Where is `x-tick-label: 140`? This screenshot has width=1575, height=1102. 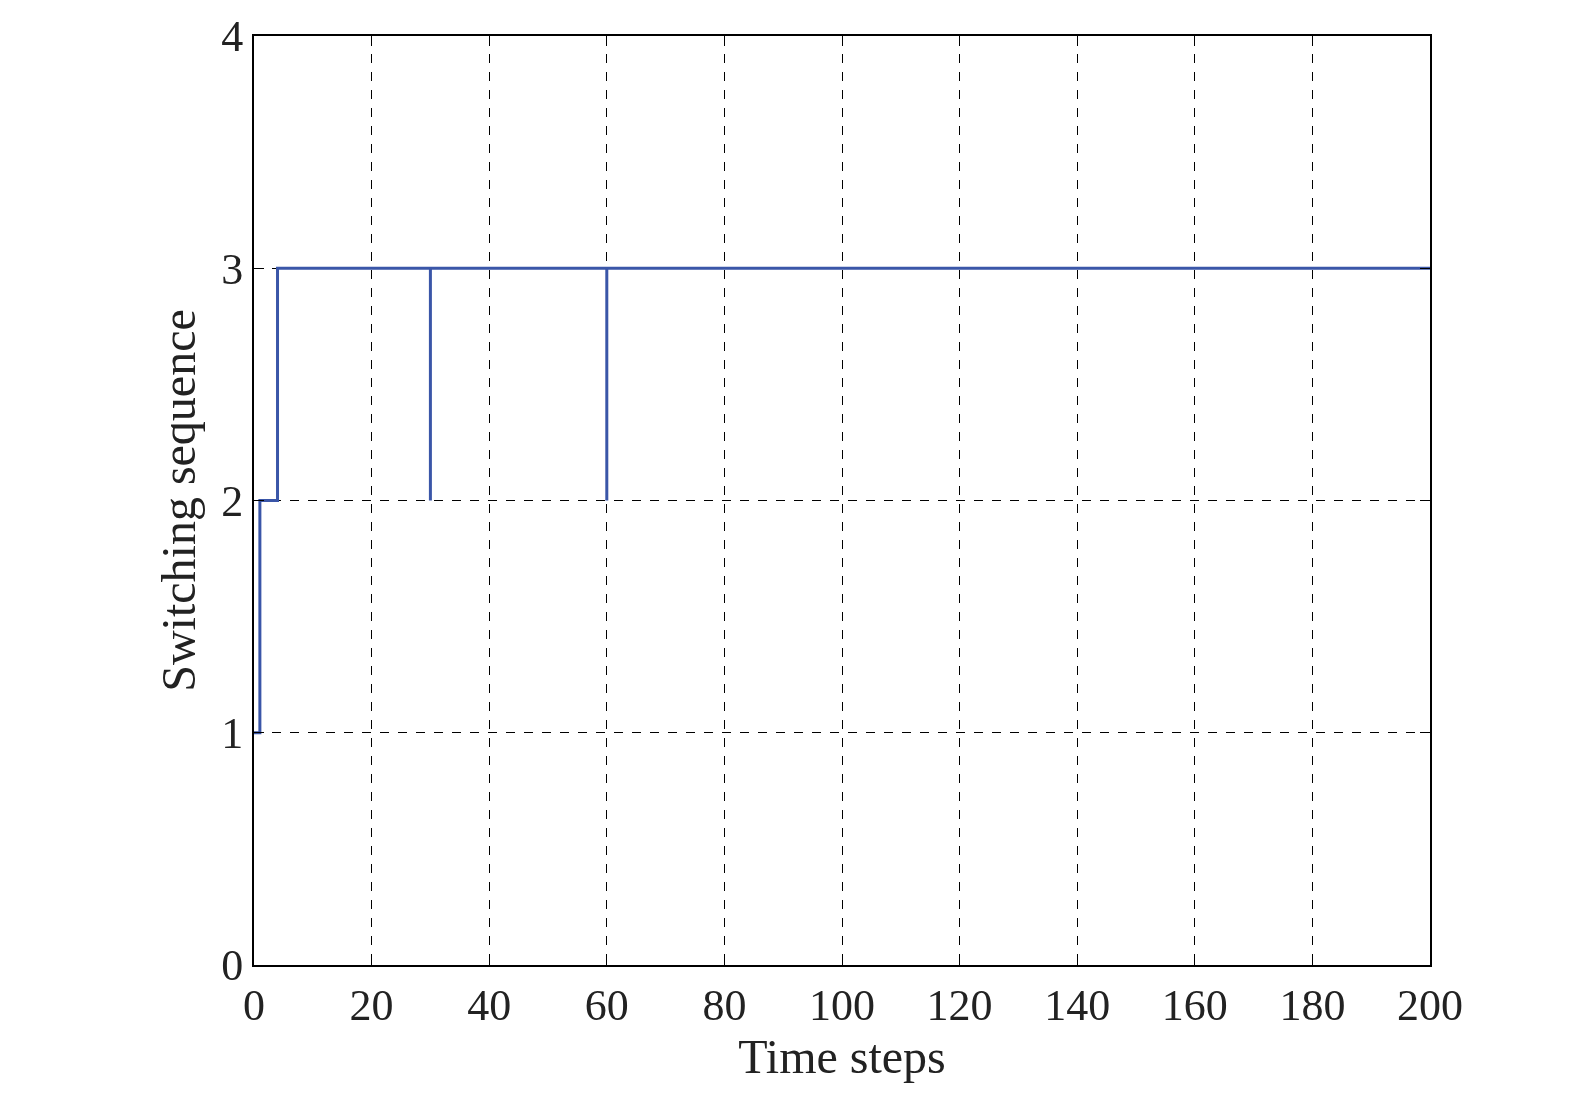
x-tick-label: 140 is located at coordinates (1077, 1005).